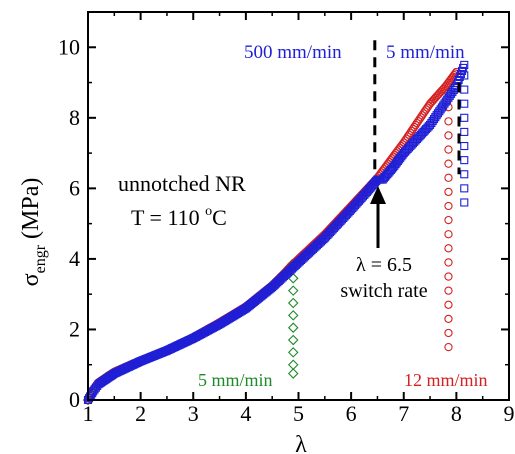 The height and width of the screenshot is (454, 515). Describe the element at coordinates (383, 291) in the screenshot. I see `annotation-switch-rate: switch rate` at that location.